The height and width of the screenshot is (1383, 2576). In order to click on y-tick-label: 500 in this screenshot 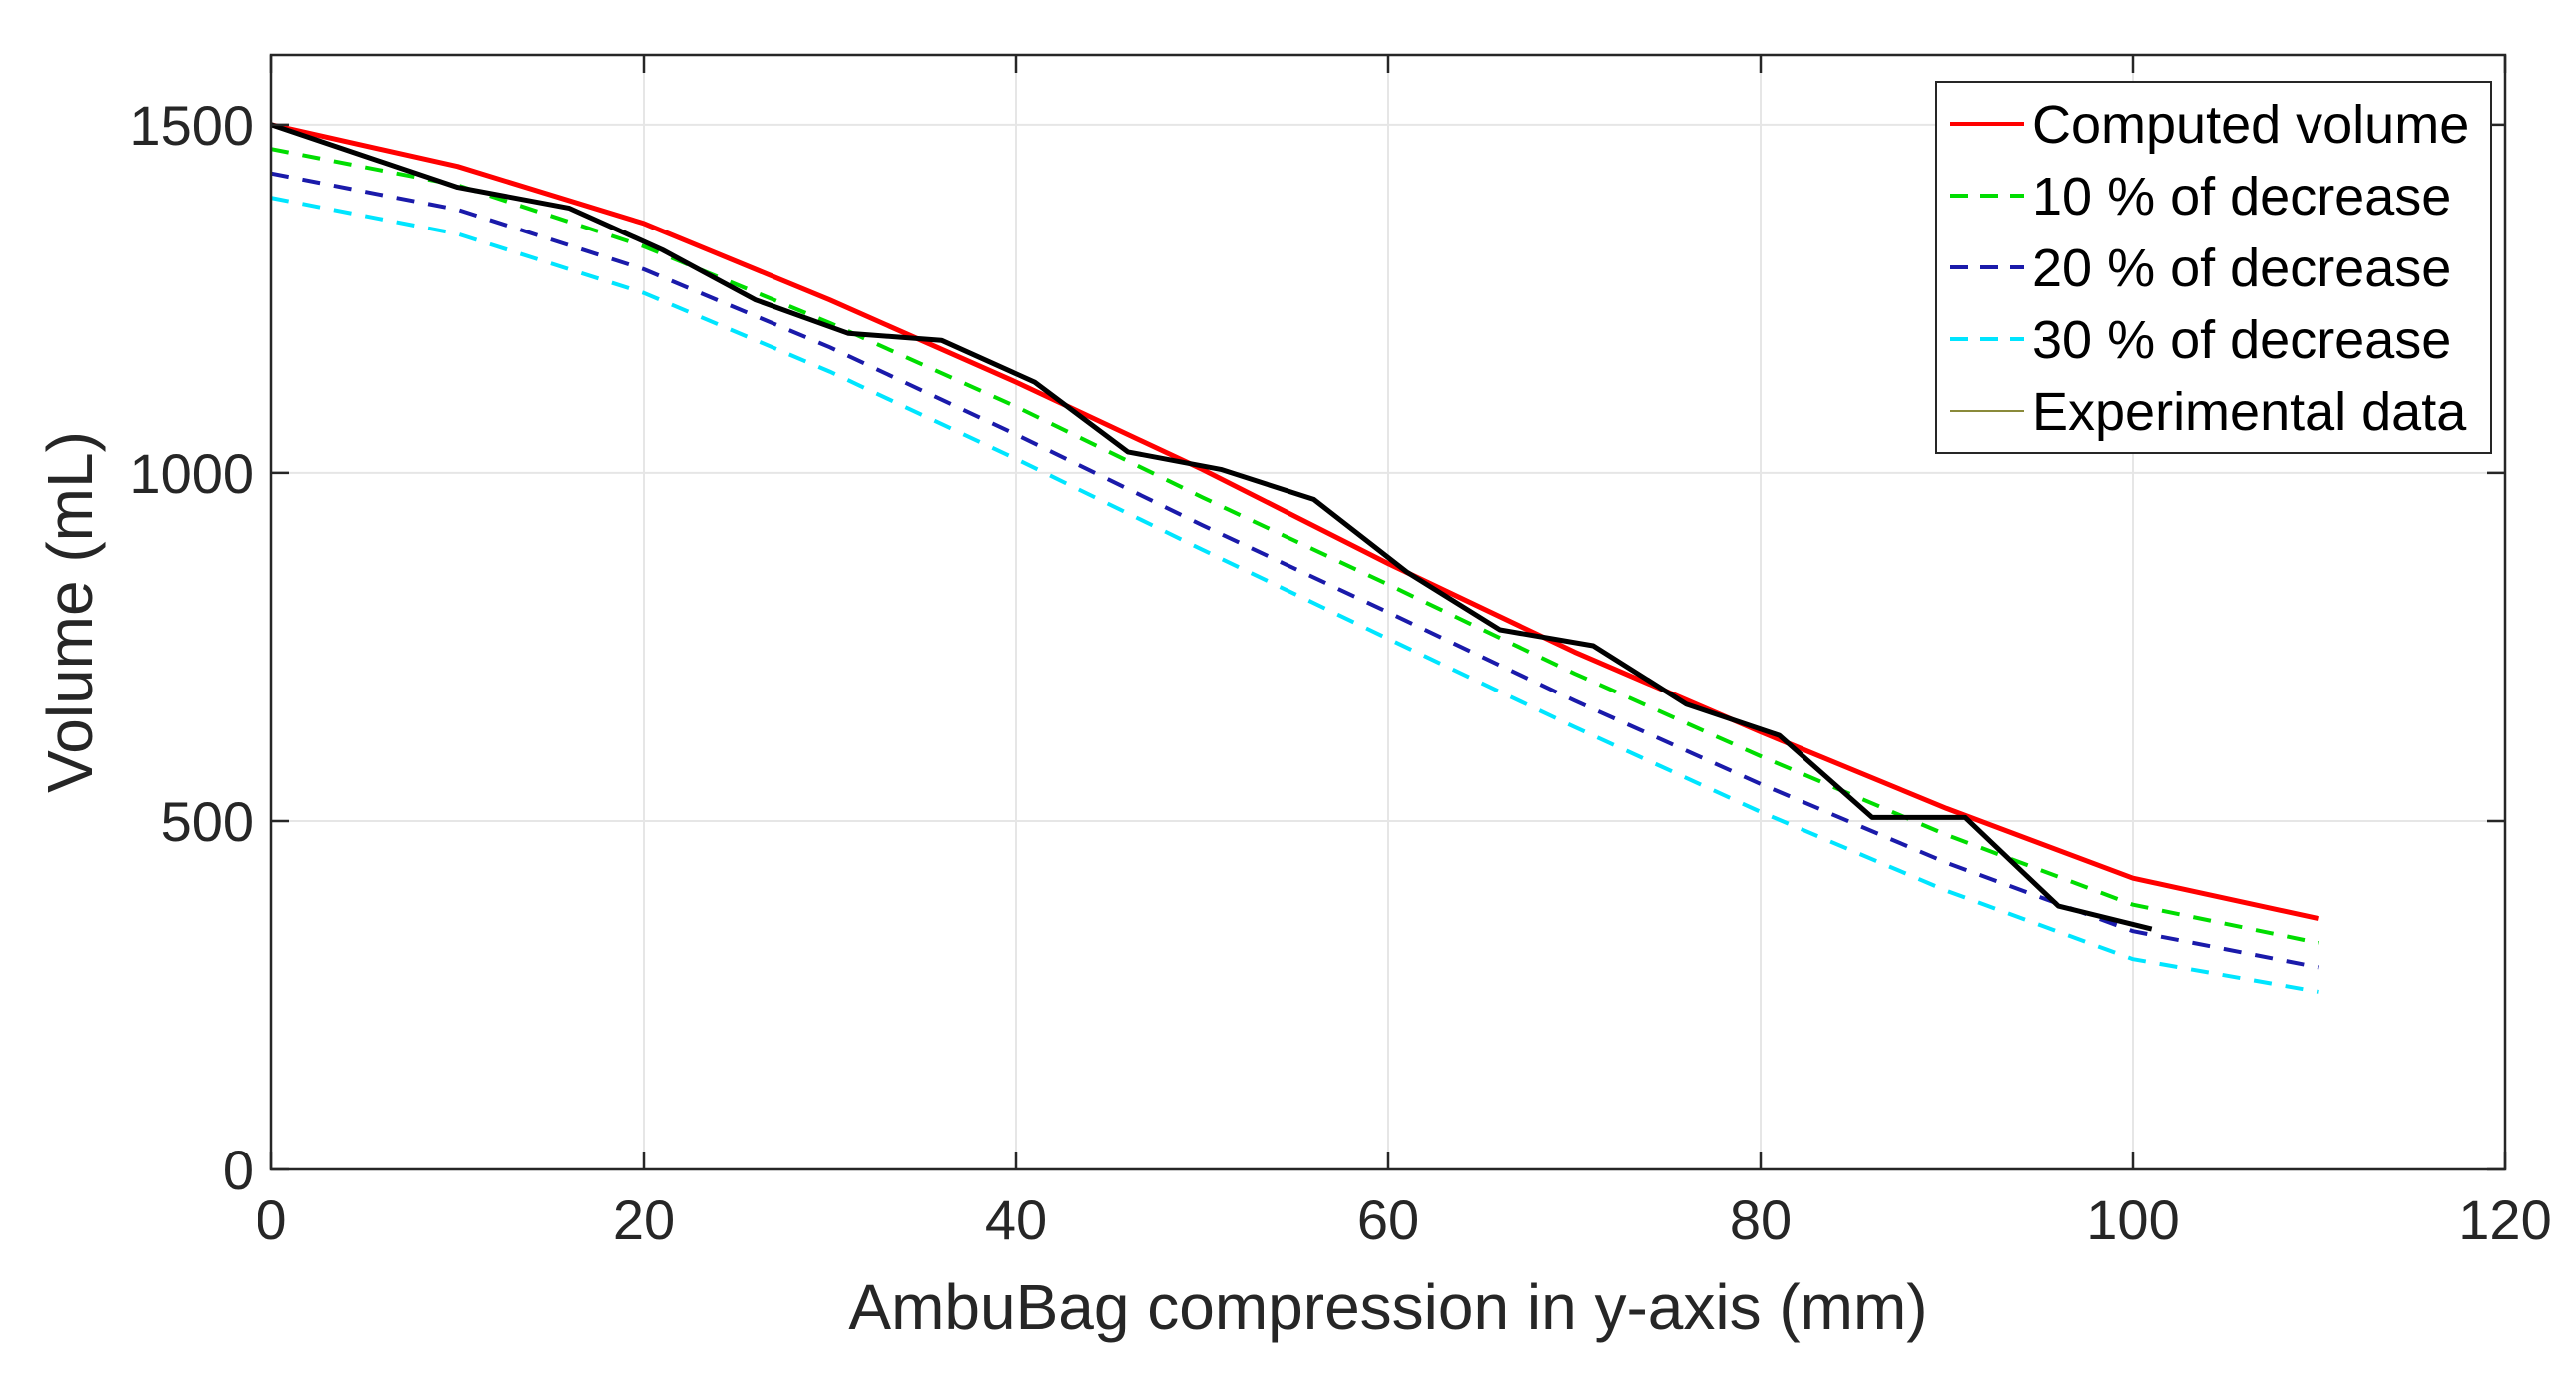, I will do `click(208, 821)`.